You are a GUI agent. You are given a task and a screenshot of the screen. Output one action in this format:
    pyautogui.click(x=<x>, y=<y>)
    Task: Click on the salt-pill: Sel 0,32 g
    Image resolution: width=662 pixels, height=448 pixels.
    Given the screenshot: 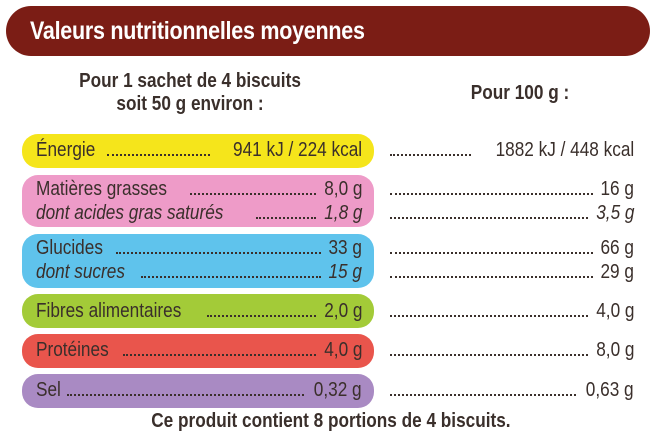 What is the action you would take?
    pyautogui.click(x=198, y=391)
    